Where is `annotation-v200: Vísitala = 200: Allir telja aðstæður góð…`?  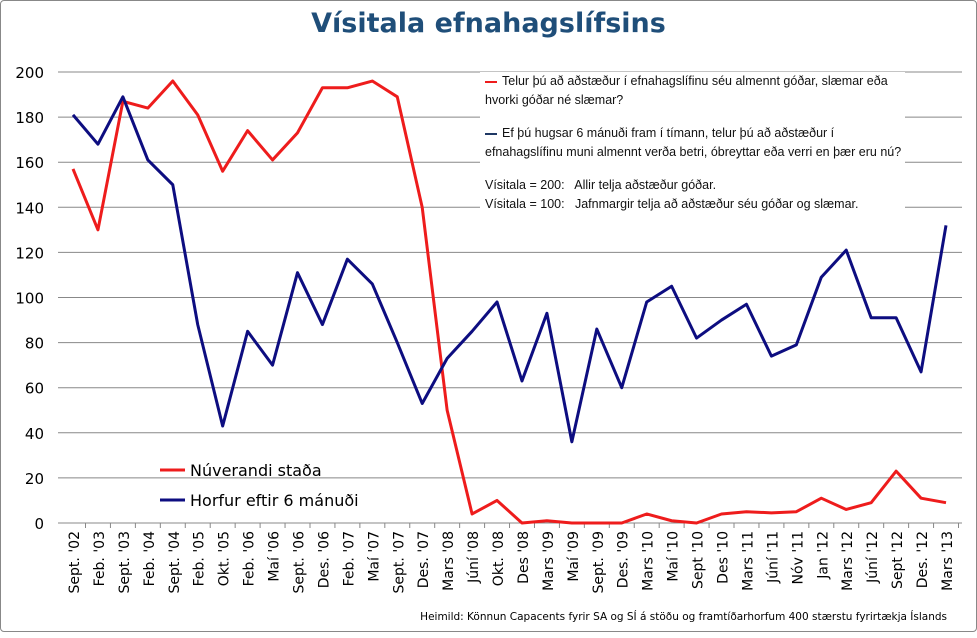 annotation-v200: Vísitala = 200: Allir telja aðstæður góð… is located at coordinates (601, 185).